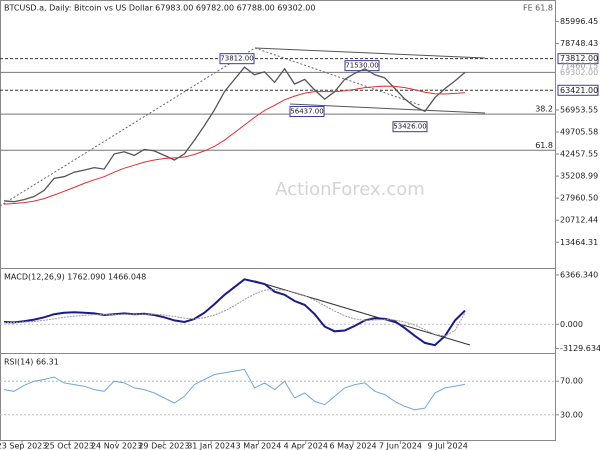 Image resolution: width=600 pixels, height=450 pixels. What do you see at coordinates (116, 446) in the screenshot?
I see `x-tick-label: 24 Nov 2023` at bounding box center [116, 446].